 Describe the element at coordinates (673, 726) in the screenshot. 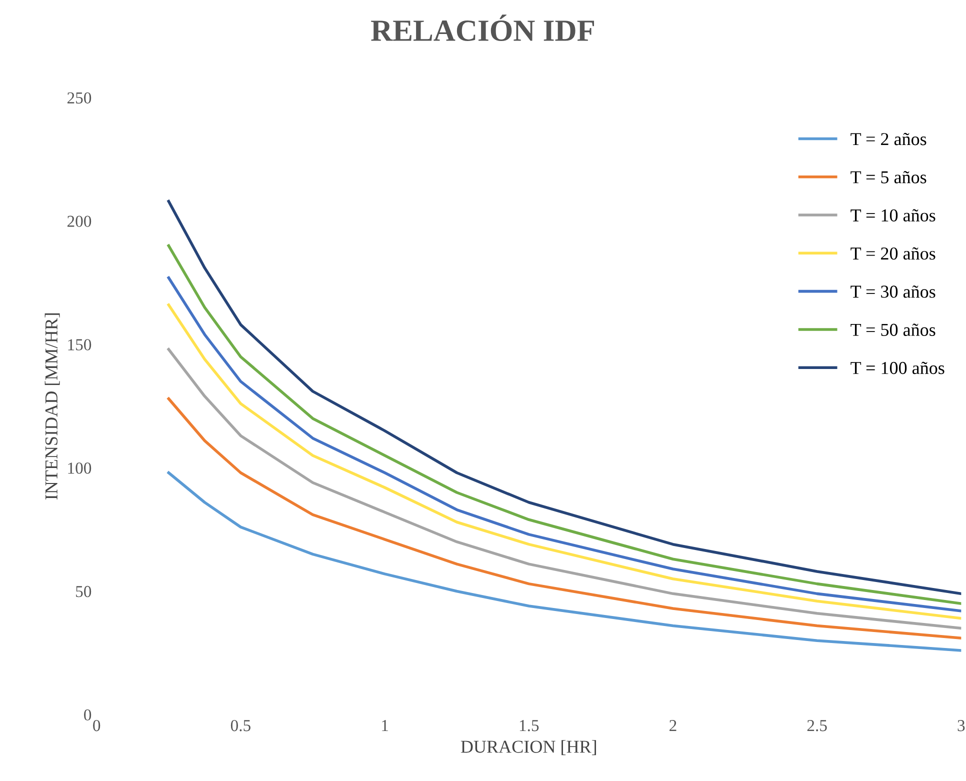

I see `x-tick-label: 2` at that location.